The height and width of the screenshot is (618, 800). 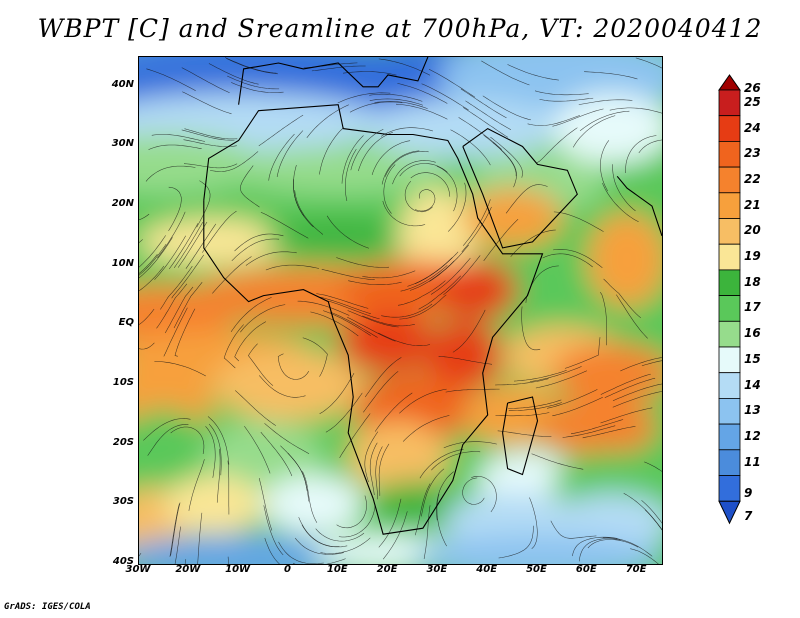 I want to click on lat-tick-label: 10S, so click(x=123, y=383).